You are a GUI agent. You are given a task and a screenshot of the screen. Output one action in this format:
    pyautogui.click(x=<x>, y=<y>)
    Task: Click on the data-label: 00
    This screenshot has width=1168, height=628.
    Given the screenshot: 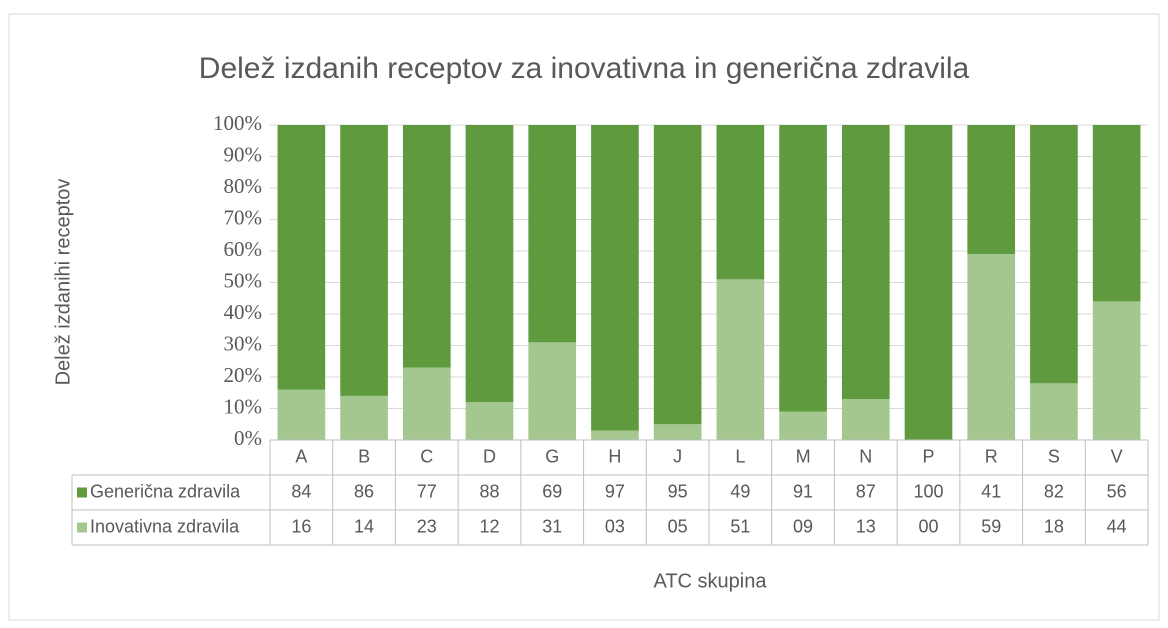 What is the action you would take?
    pyautogui.click(x=928, y=526)
    